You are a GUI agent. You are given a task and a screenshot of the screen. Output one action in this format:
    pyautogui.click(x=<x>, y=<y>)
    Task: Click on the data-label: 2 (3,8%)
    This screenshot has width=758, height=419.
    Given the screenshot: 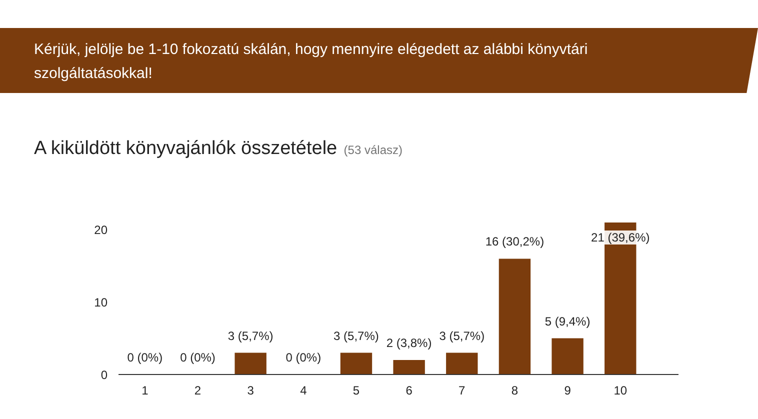 What is the action you would take?
    pyautogui.click(x=409, y=343)
    